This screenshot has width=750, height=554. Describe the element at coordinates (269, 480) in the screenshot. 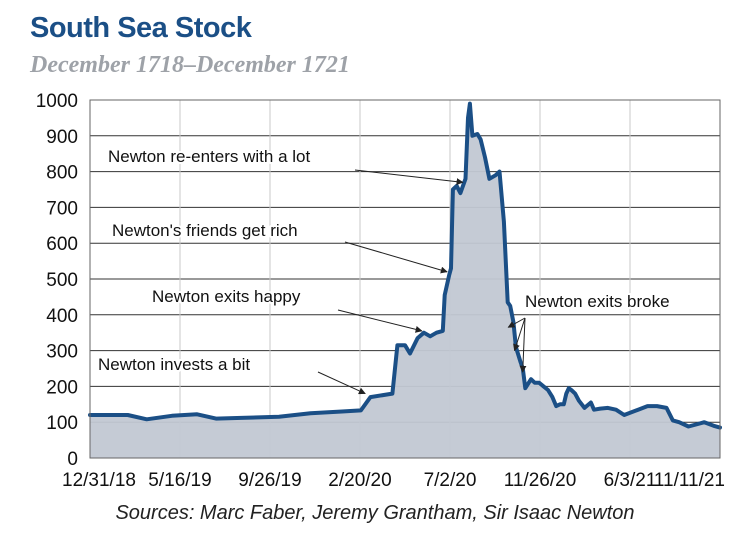

I see `x-tick-label: 9/26/19` at that location.